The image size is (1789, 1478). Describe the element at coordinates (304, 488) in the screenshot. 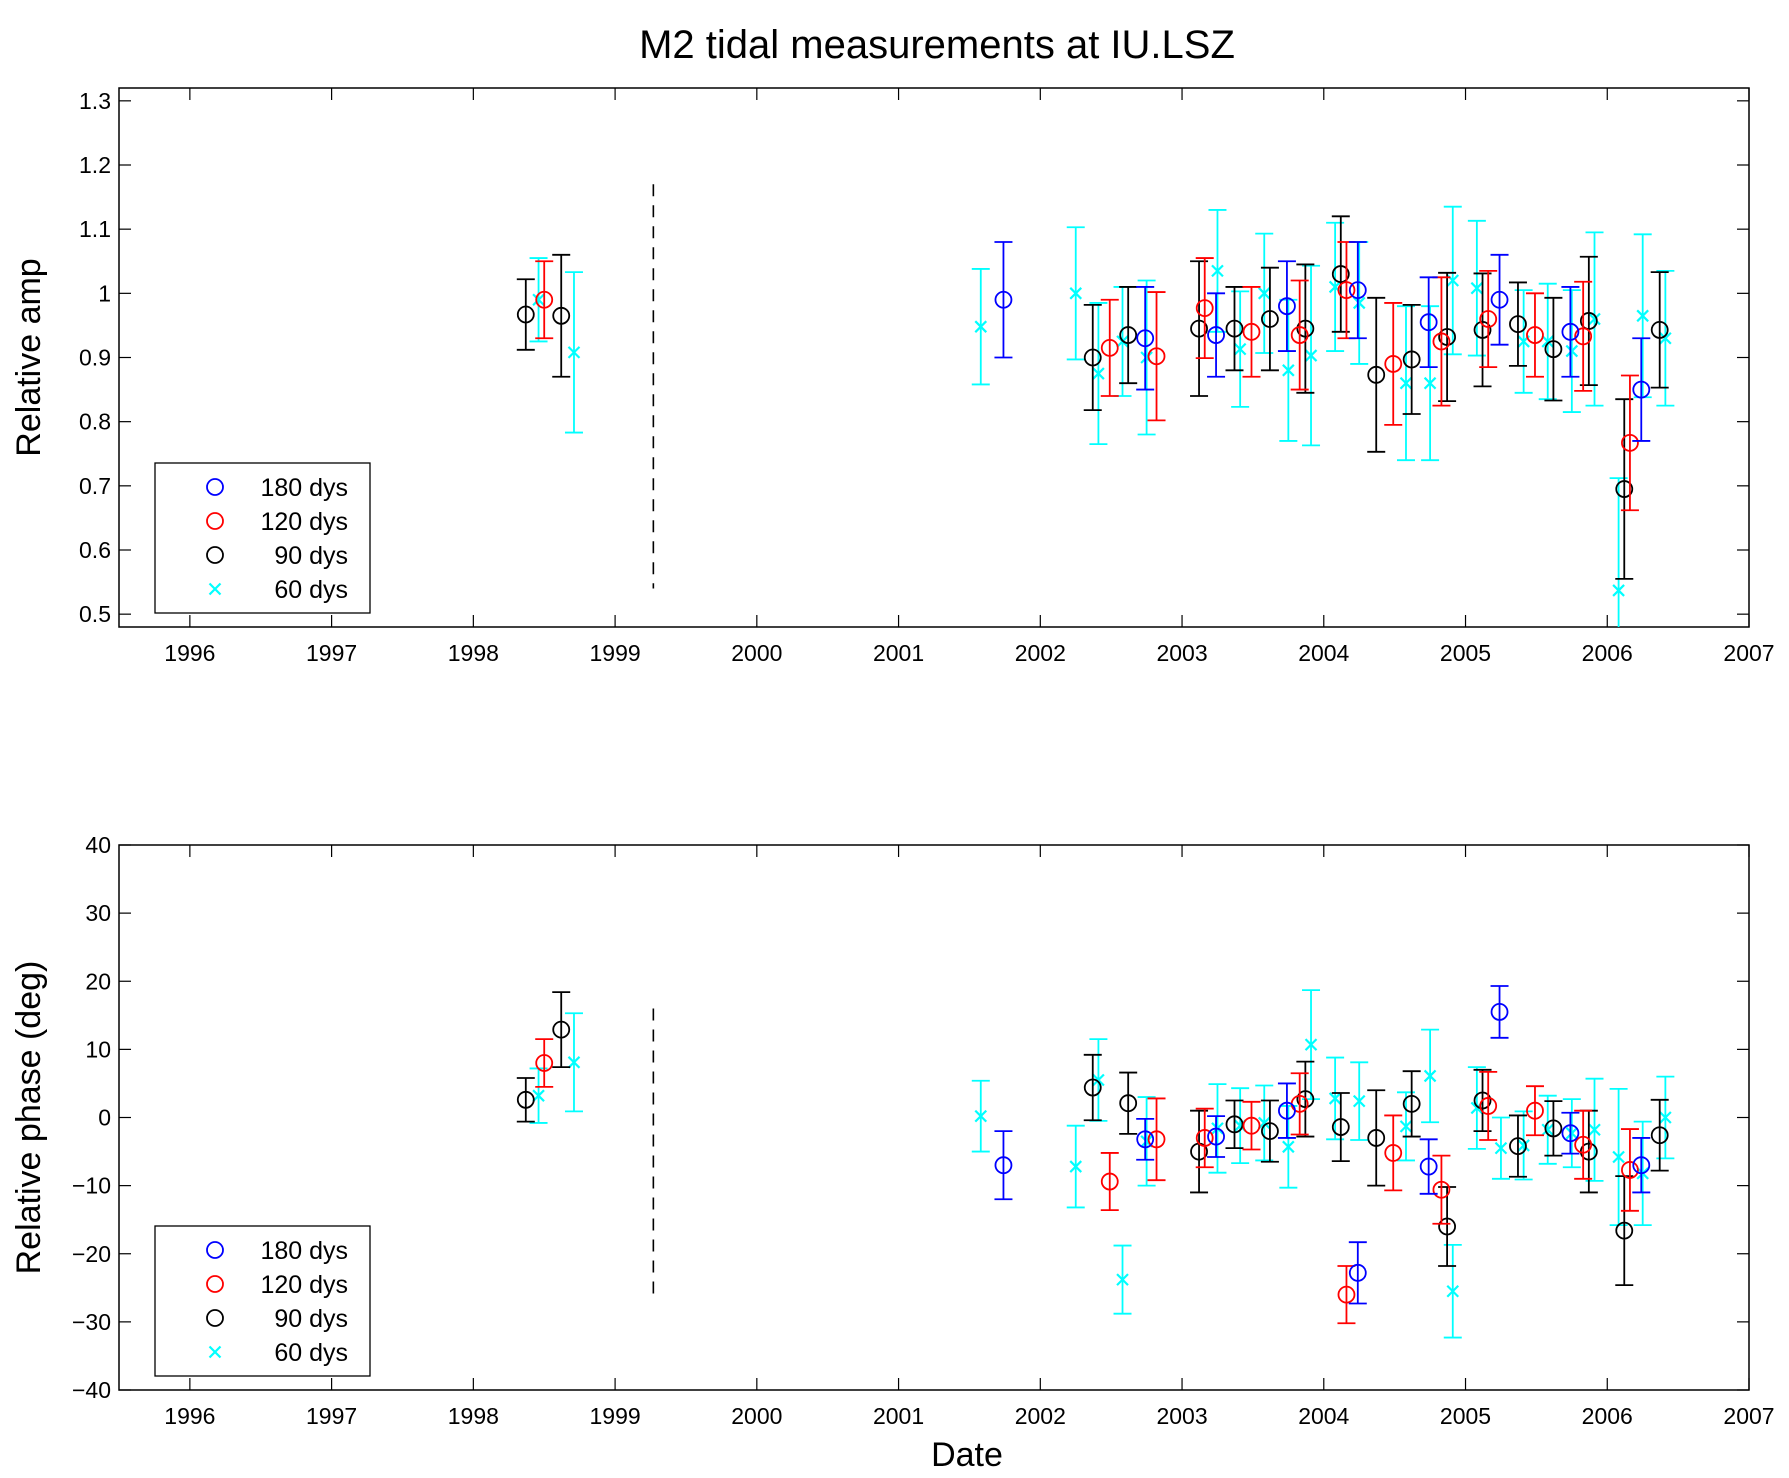

I see `amp-legend-label-180-dys: 180 dys` at that location.